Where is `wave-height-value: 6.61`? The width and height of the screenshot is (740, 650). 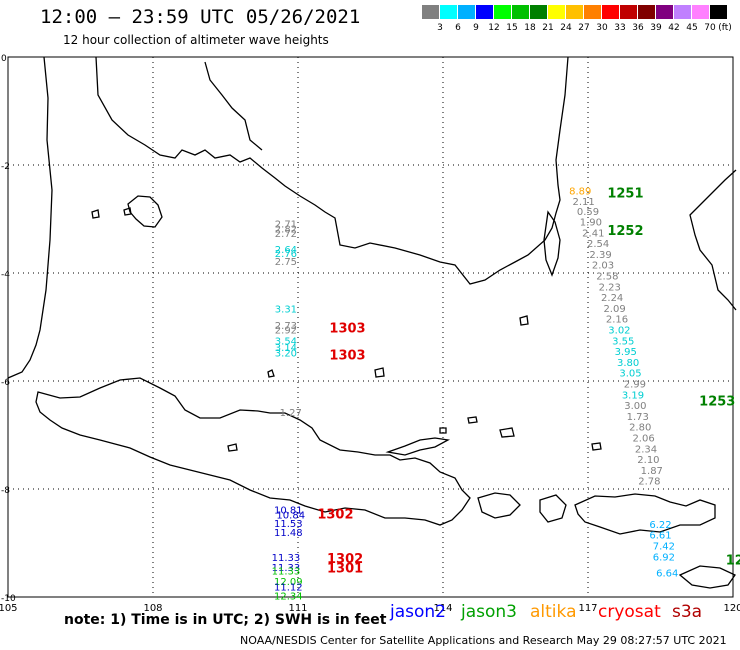
wave-height-value: 6.61 is located at coordinates (660, 536).